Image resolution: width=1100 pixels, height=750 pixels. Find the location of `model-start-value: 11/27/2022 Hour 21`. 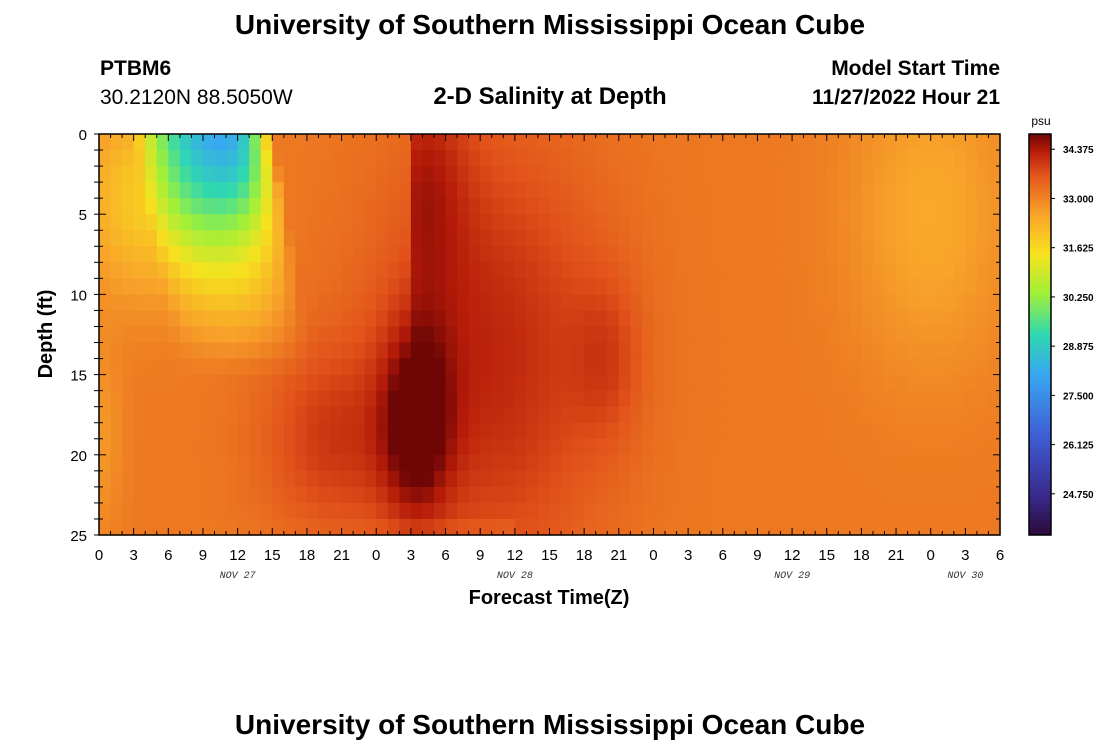

model-start-value: 11/27/2022 Hour 21 is located at coordinates (906, 97).